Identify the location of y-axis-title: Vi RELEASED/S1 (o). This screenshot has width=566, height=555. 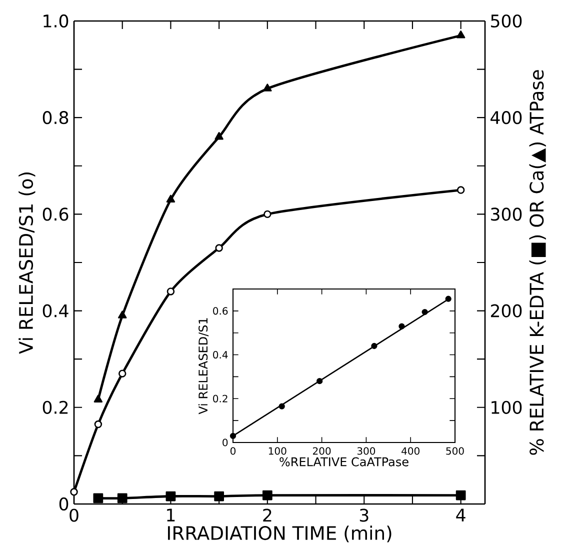
(27, 263).